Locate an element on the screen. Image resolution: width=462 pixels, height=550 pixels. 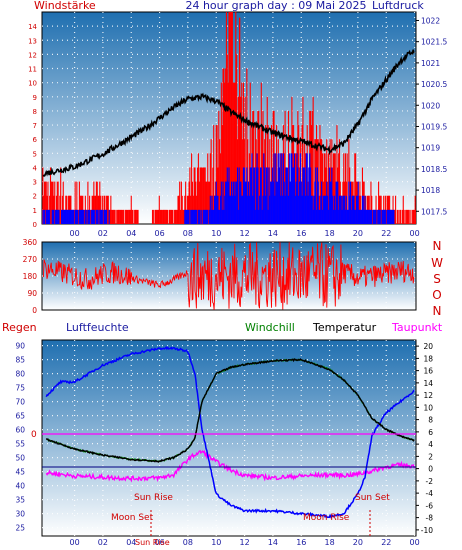
temperatur-axis: -10 -8 -6 -4 -2 0 2 4 6 8 10 12 14 16 18 20 is located at coordinates (424, 438).